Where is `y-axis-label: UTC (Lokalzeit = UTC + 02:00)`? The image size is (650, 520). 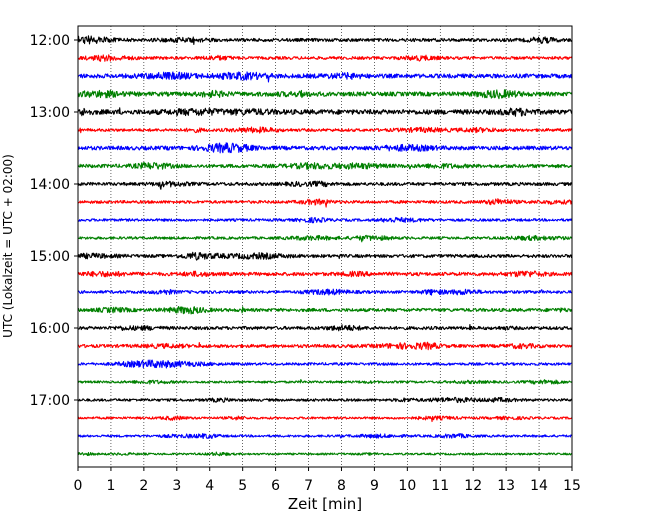
y-axis-label: UTC (Lokalzeit = UTC + 02:00) is located at coordinates (8, 246).